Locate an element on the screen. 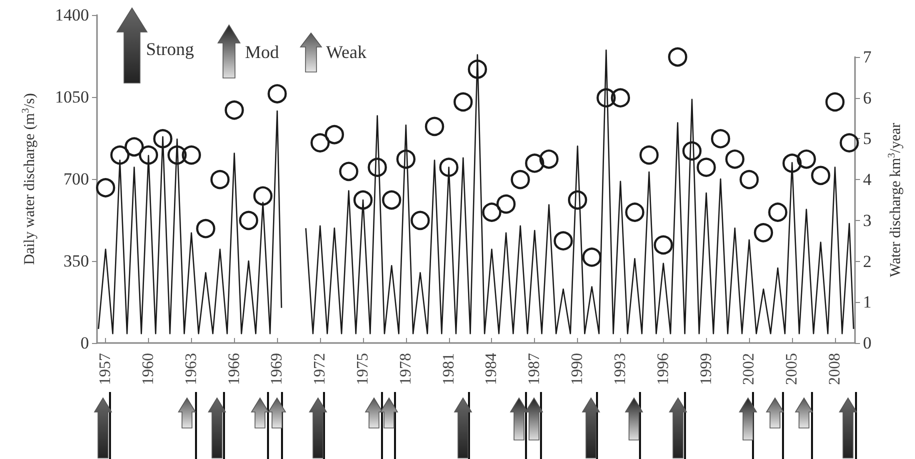 This screenshot has height=459, width=915. x-tick-label: 1966 is located at coordinates (234, 369).